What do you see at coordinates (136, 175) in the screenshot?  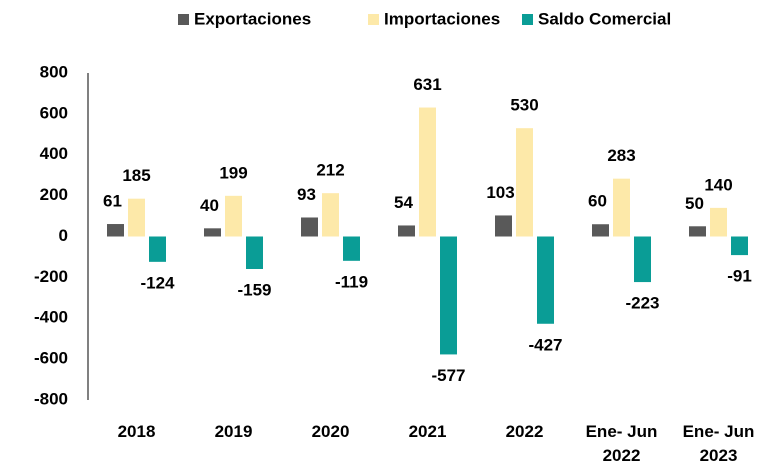 I see `data-label: 185` at bounding box center [136, 175].